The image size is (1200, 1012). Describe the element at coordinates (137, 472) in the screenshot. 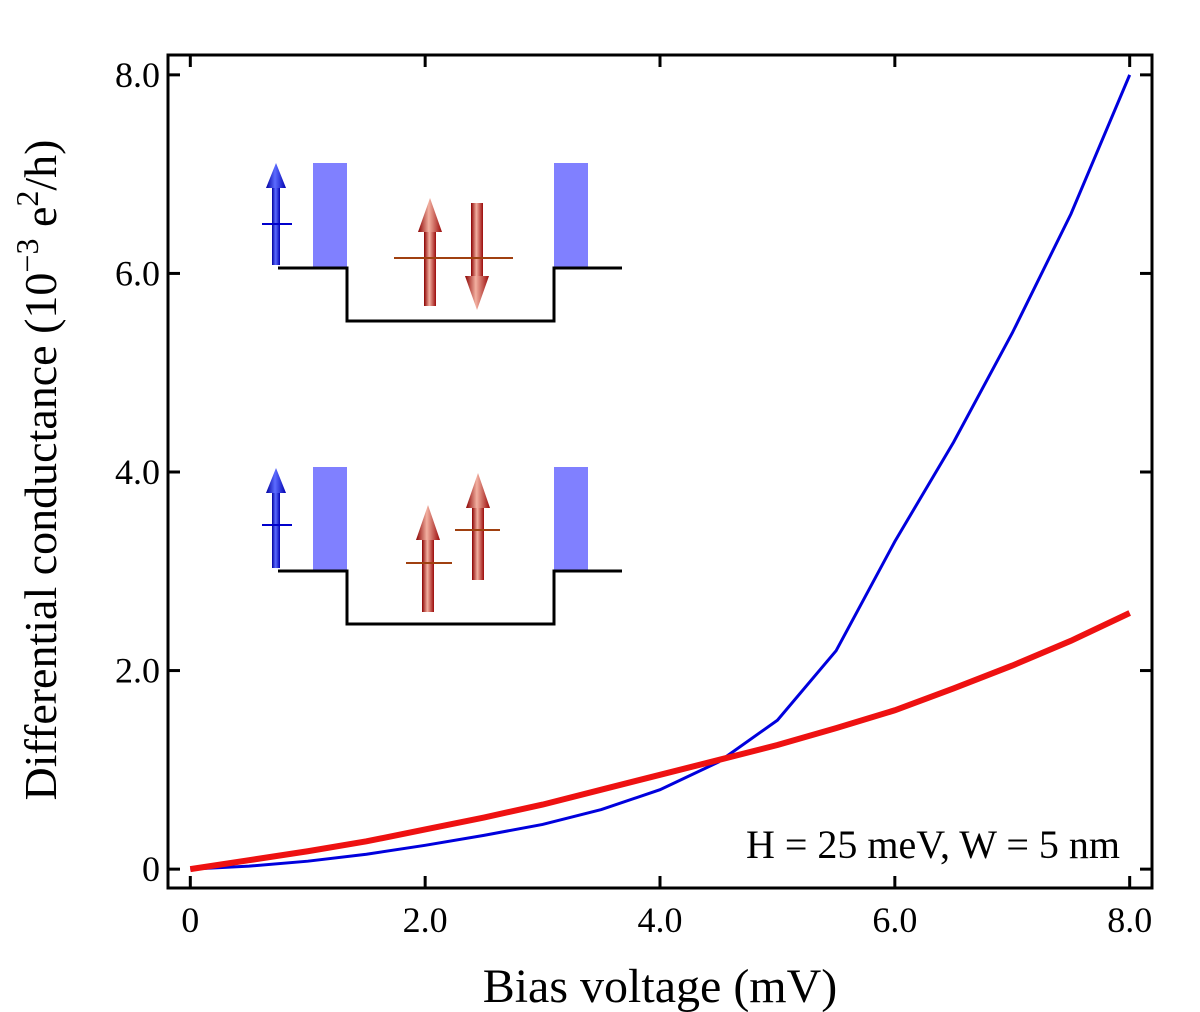

I see `y-tick-label: 4.0` at that location.